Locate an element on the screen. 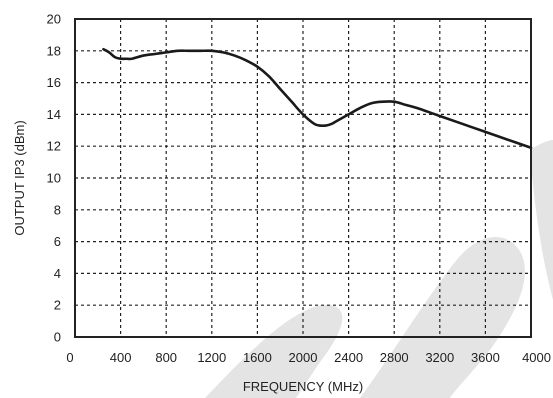 This screenshot has width=553, height=398. x-tick-label: 3200 is located at coordinates (439, 357).